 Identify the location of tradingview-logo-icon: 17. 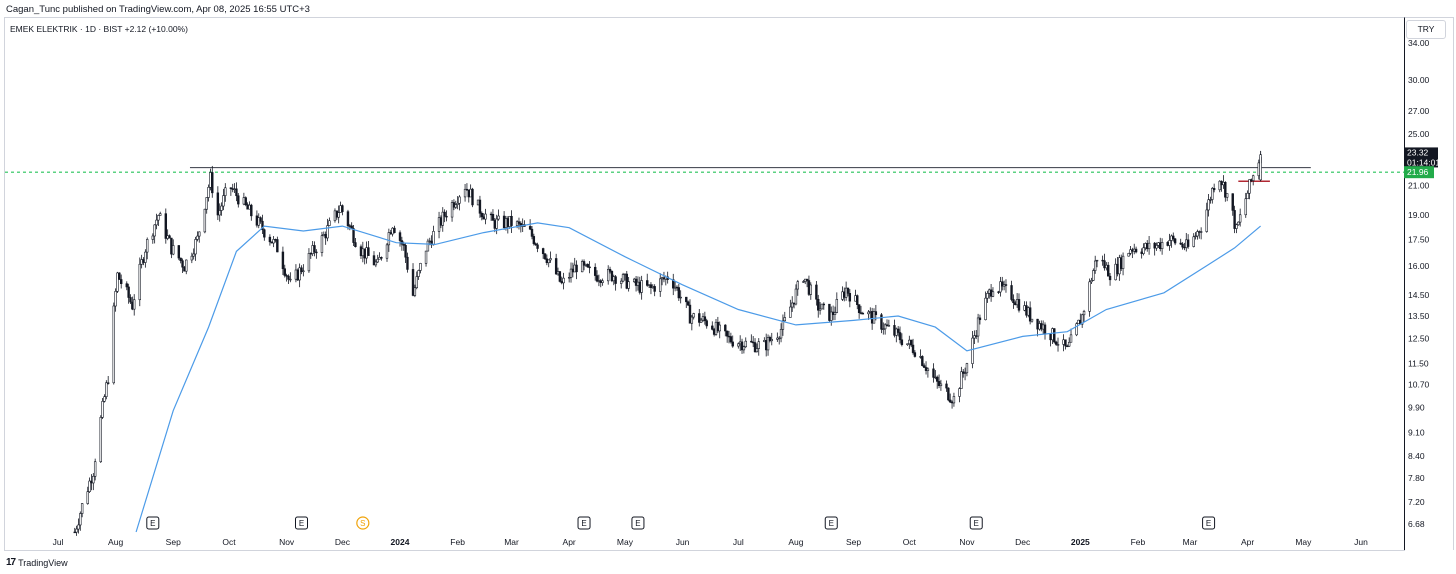
(11, 562).